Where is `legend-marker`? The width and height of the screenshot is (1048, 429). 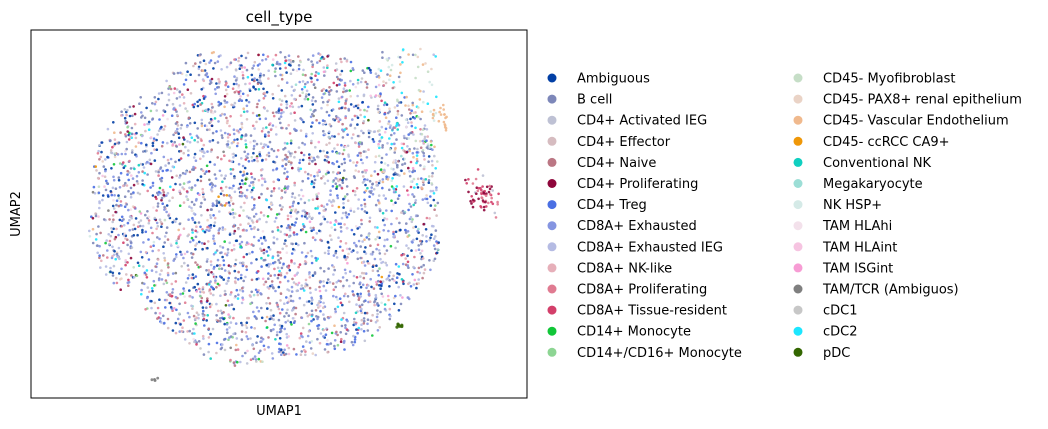 legend-marker is located at coordinates (552, 78).